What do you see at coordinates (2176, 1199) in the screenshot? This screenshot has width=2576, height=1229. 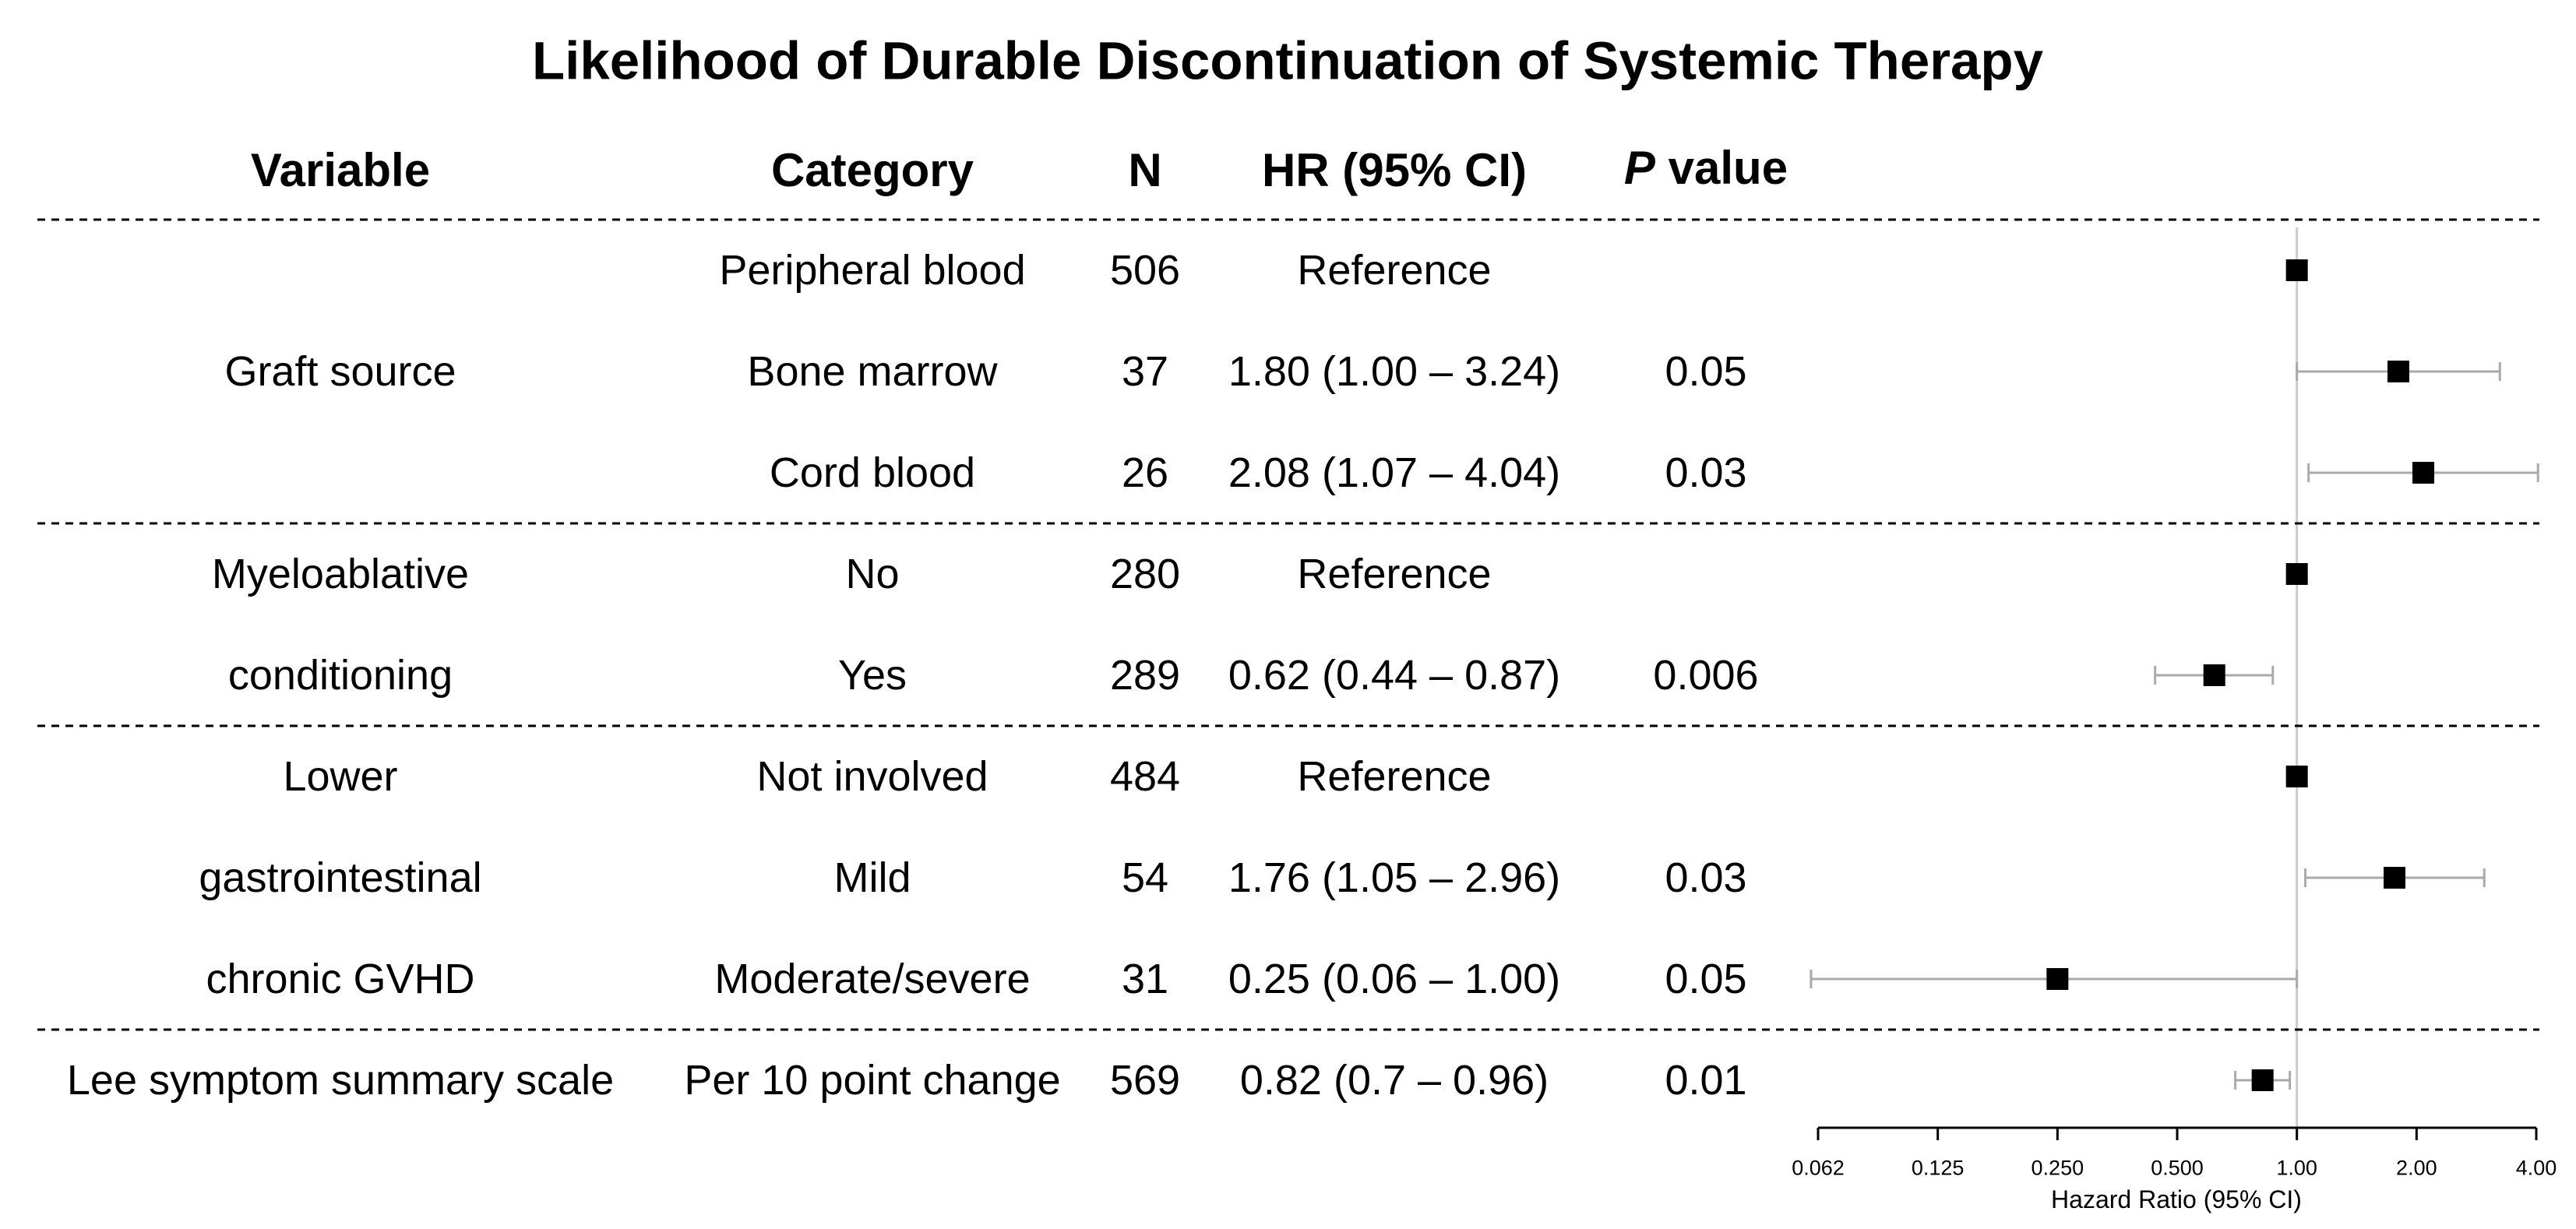 I see `x-axis-label: Hazard Ratio (95% CI)` at bounding box center [2176, 1199].